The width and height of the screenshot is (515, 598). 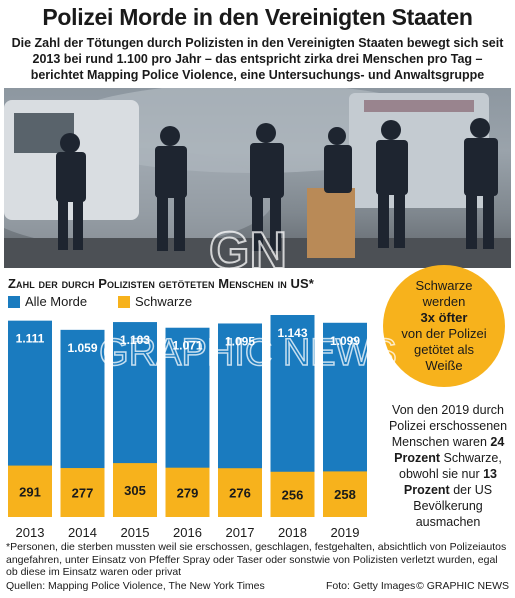 What do you see at coordinates (462, 586) in the screenshot?
I see `sources-copyright: © GRAPHIC NEWS` at bounding box center [462, 586].